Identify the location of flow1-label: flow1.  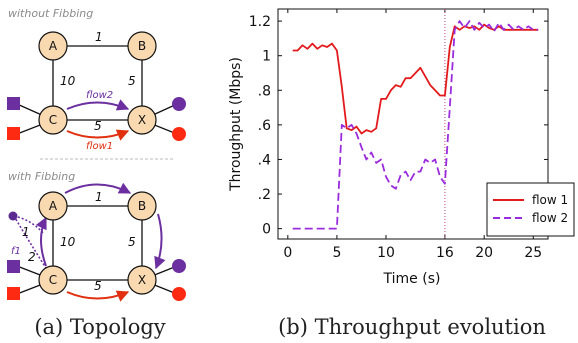
(99, 146).